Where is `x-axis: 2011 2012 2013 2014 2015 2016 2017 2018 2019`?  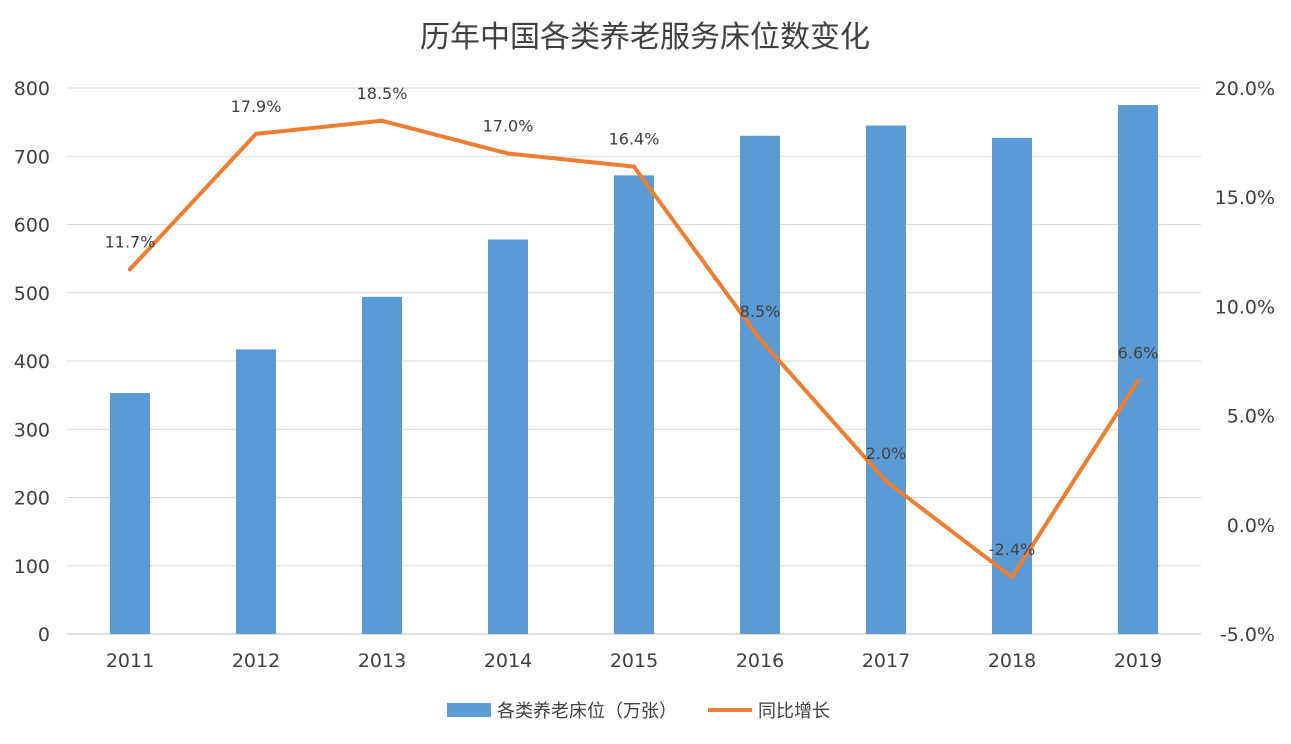 x-axis: 2011 2012 2013 2014 2015 2016 2017 2018 2019 is located at coordinates (634, 661).